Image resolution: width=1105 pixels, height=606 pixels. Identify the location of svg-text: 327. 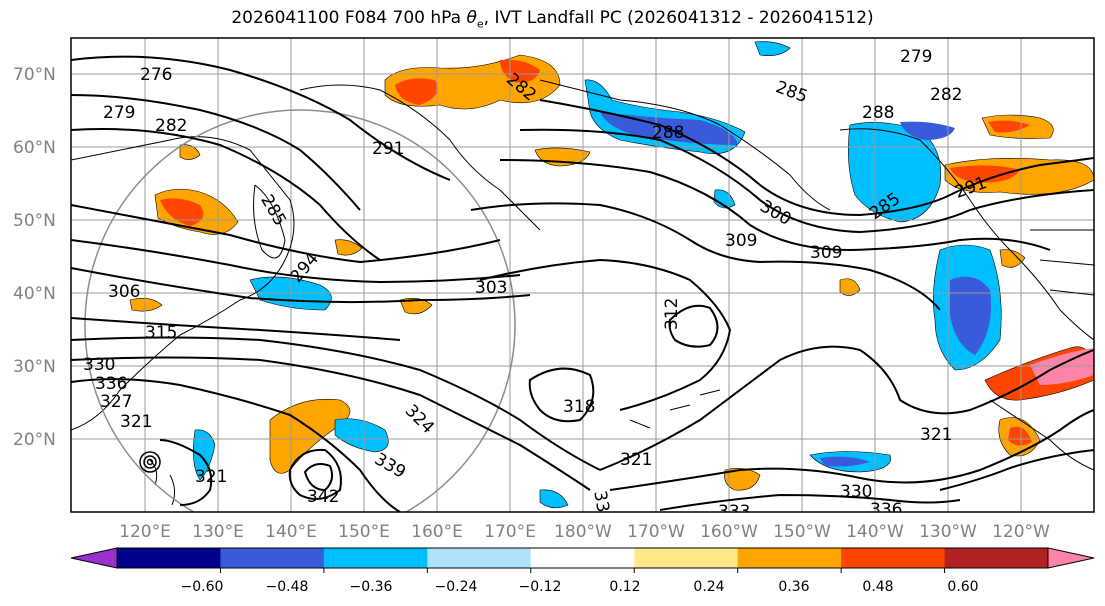
(116, 402).